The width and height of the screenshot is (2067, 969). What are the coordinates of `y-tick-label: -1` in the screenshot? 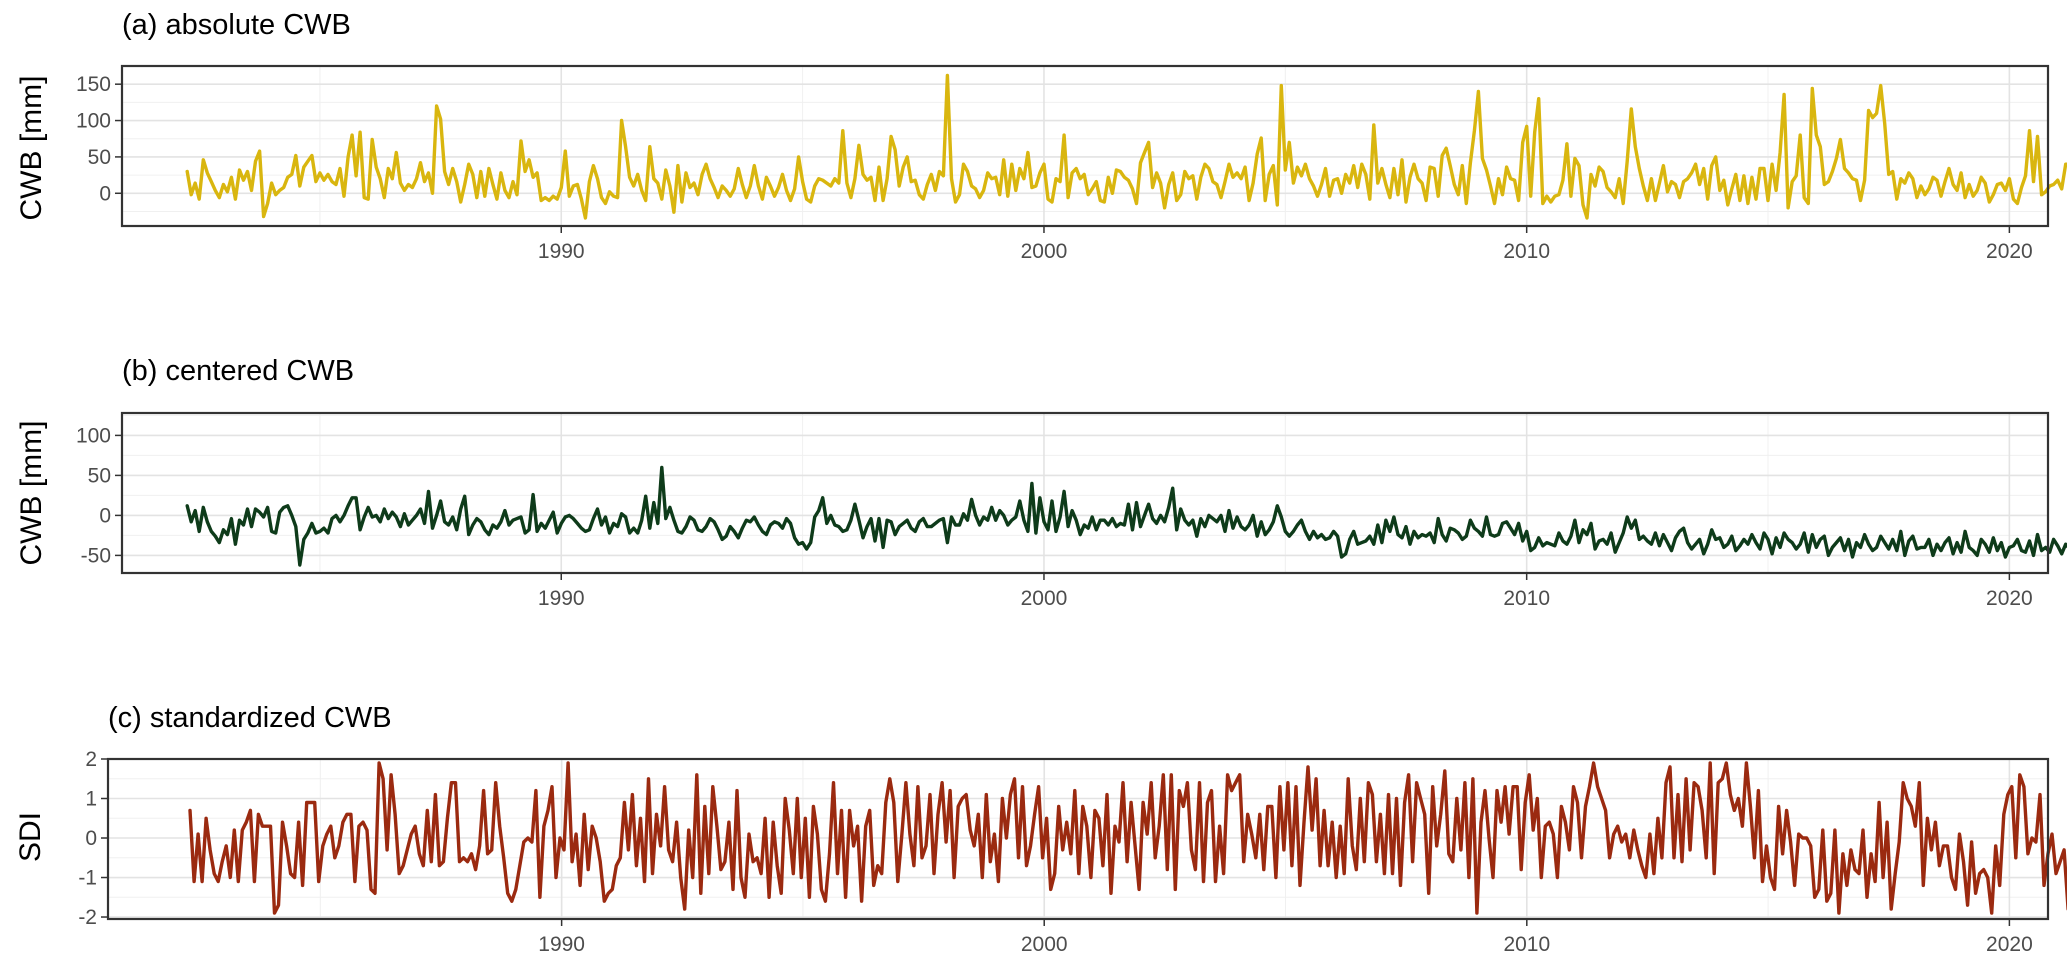 It's located at (87, 878).